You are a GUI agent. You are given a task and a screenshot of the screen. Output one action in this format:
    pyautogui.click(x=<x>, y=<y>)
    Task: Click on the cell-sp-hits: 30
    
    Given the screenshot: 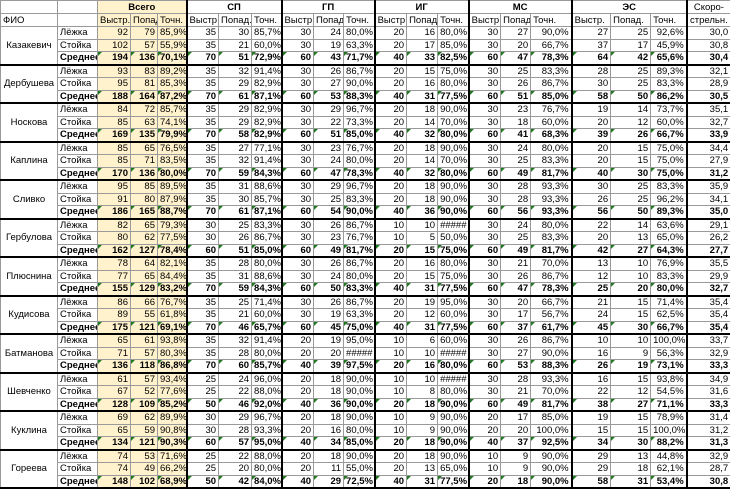 What is the action you would take?
    pyautogui.click(x=235, y=33)
    